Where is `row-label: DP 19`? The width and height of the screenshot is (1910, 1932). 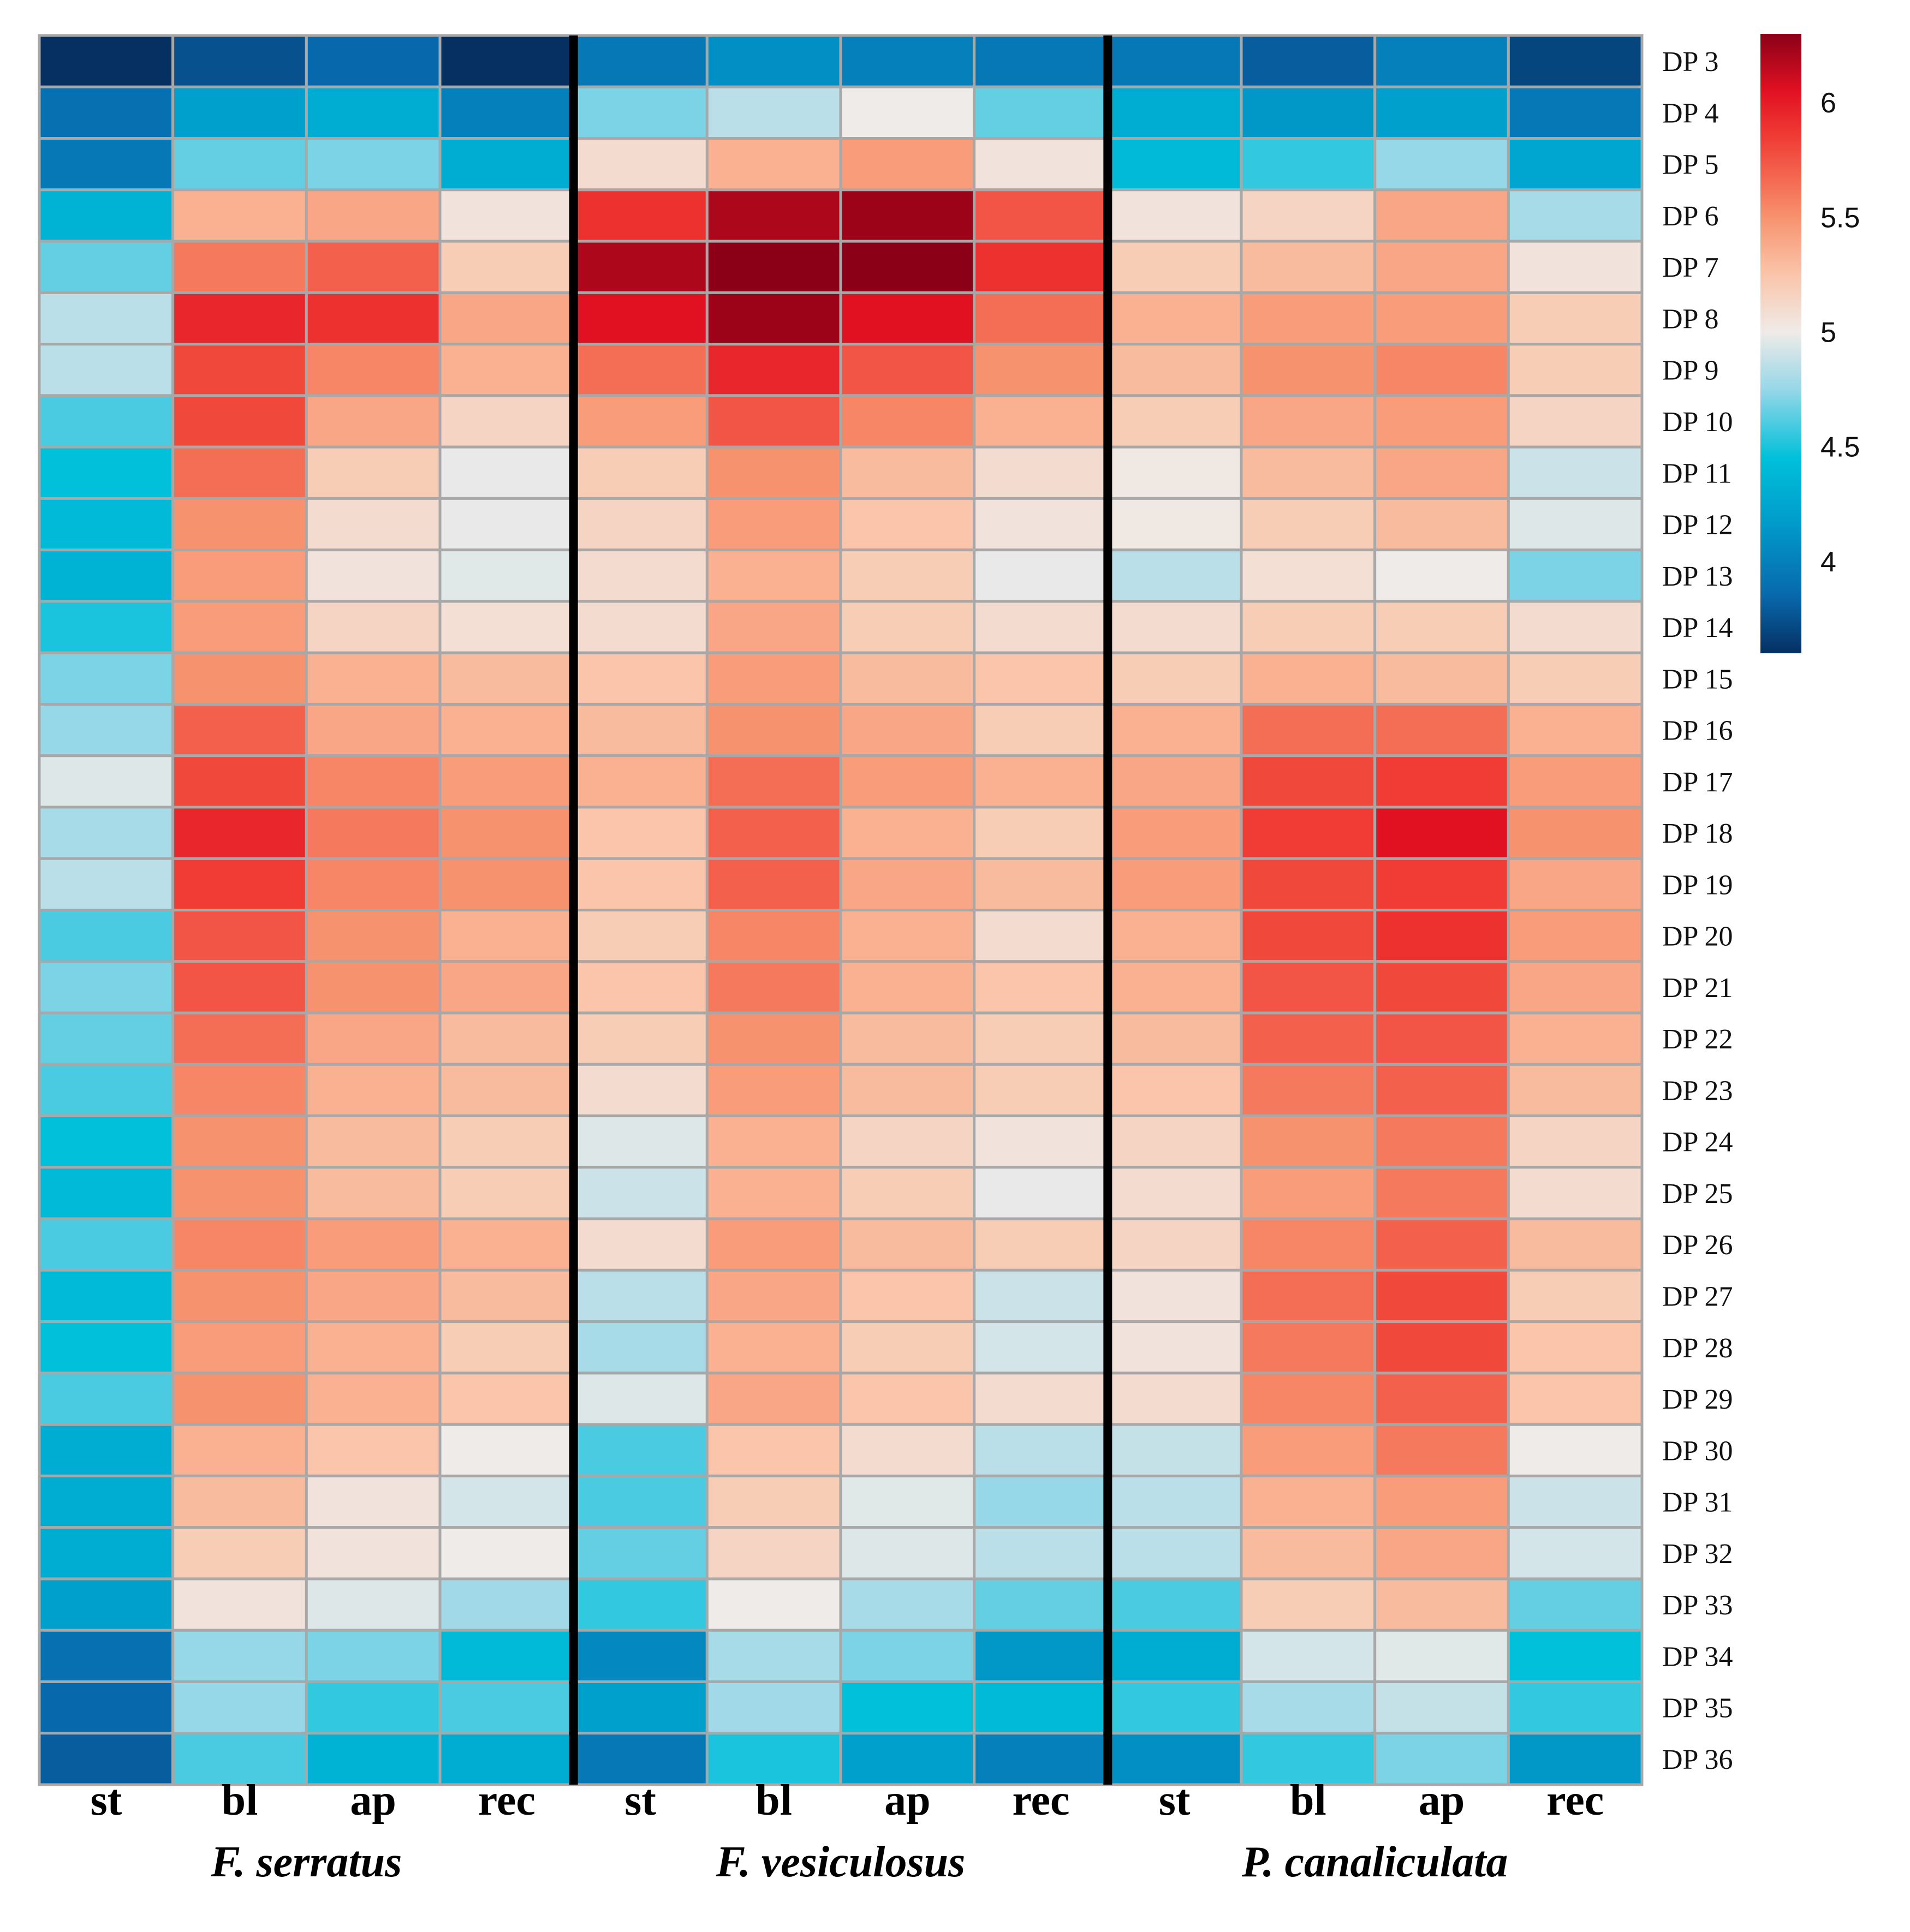
row-label: DP 19 is located at coordinates (1697, 885).